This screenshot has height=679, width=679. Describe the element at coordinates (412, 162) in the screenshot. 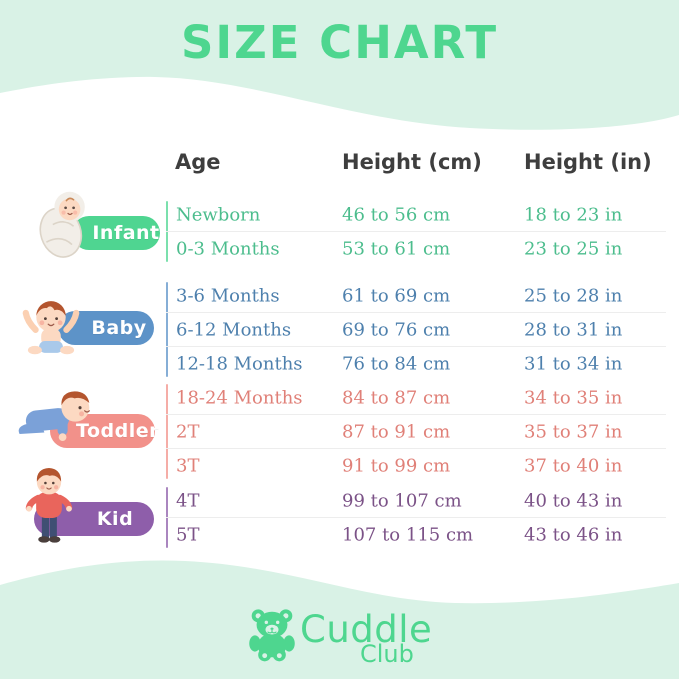

I see `column-header-height-cm: Height (cm)` at that location.